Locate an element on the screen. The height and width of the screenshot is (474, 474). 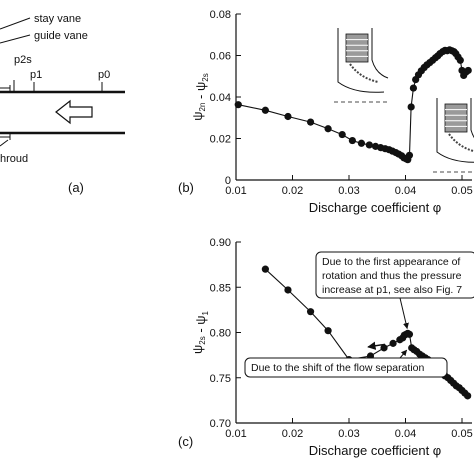
panel-a-schematic: stay vane guide vane p2s p1 p0 hroud (a) is located at coordinates (62, 104).